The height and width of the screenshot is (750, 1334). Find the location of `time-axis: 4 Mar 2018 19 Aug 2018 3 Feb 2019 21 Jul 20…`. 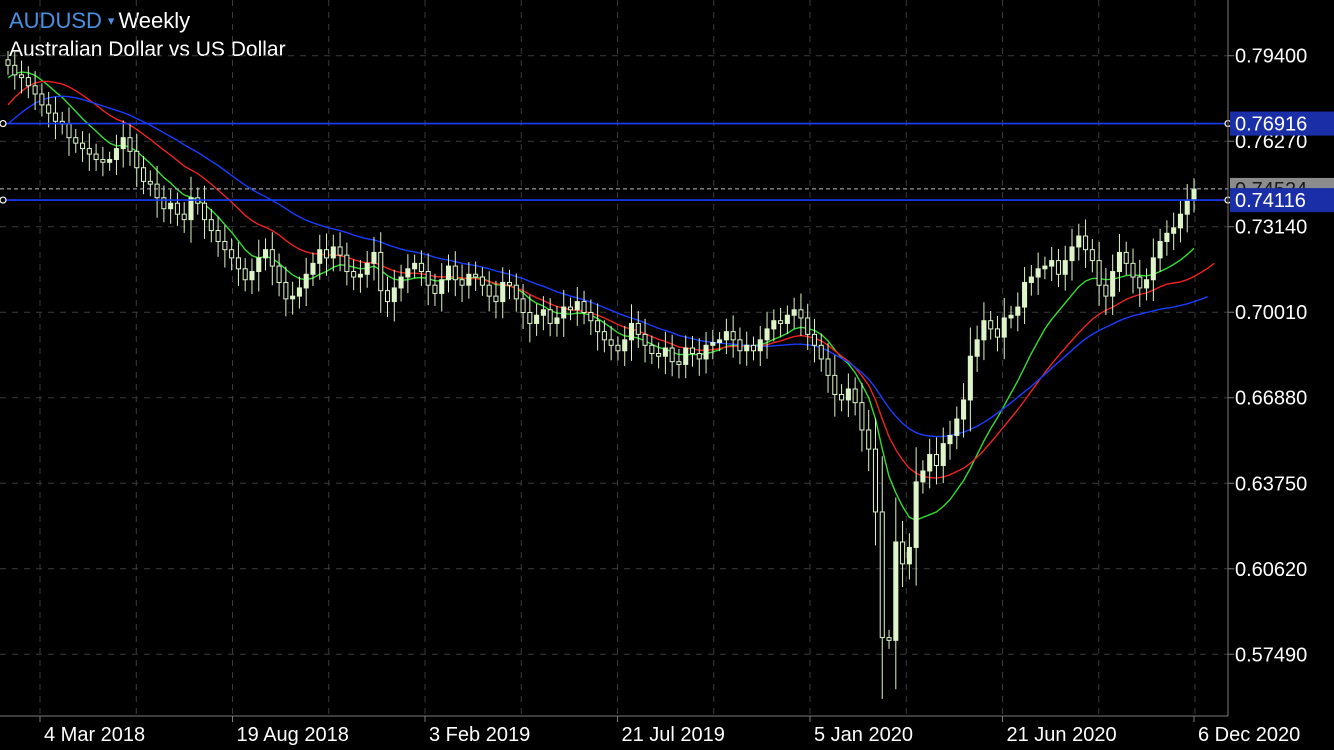

time-axis: 4 Mar 2018 19 Aug 2018 3 Feb 2019 21 Jul 20… is located at coordinates (669, 731).